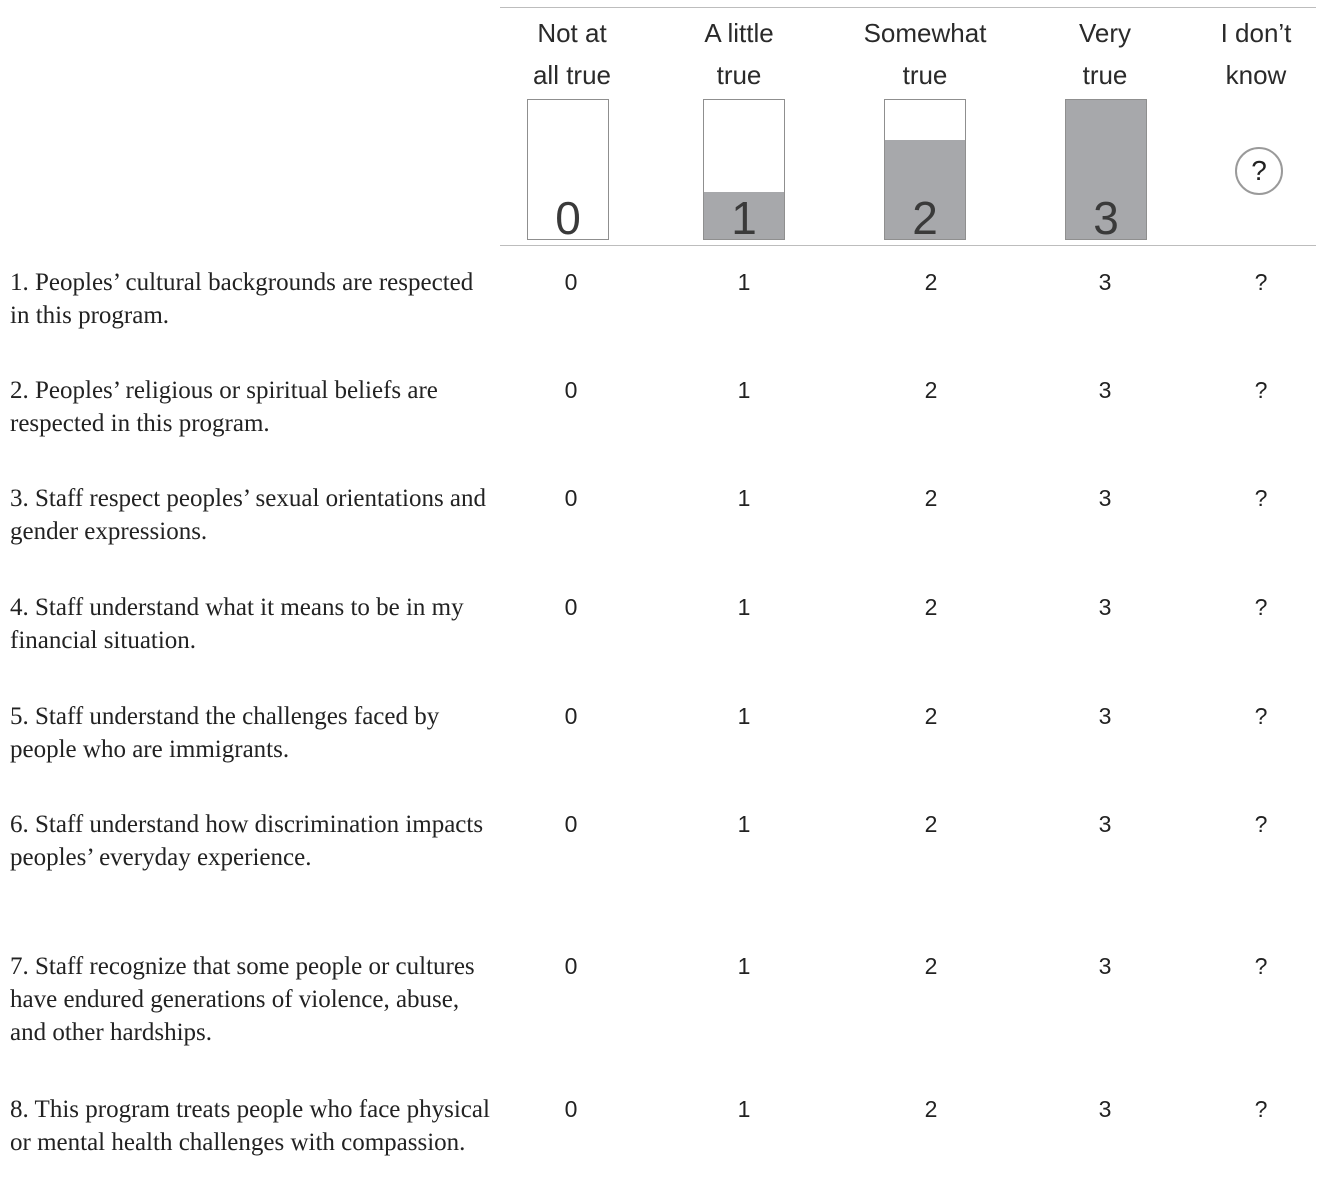 The image size is (1318, 1191). Describe the element at coordinates (744, 498) in the screenshot. I see `item-3-option-1: 1` at that location.